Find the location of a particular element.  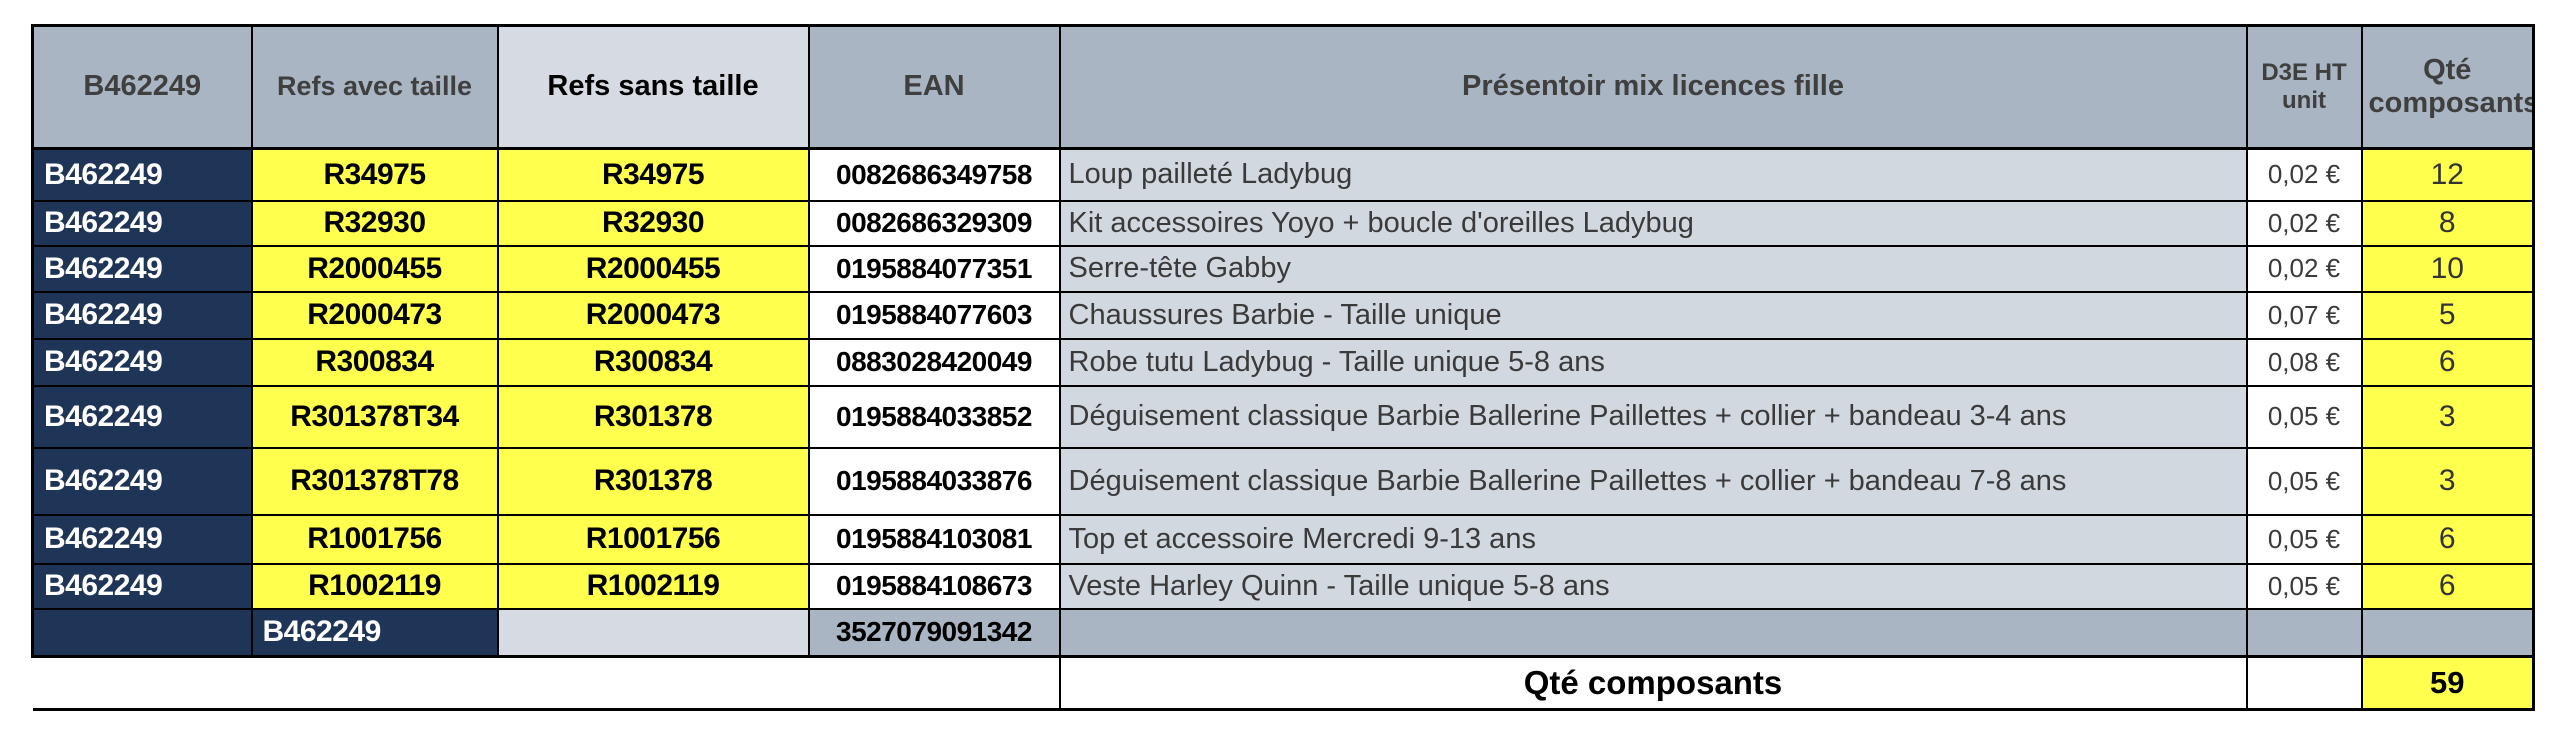

description-cell: Top et accessoire Mercredi 9-13 ans is located at coordinates (1653, 539).